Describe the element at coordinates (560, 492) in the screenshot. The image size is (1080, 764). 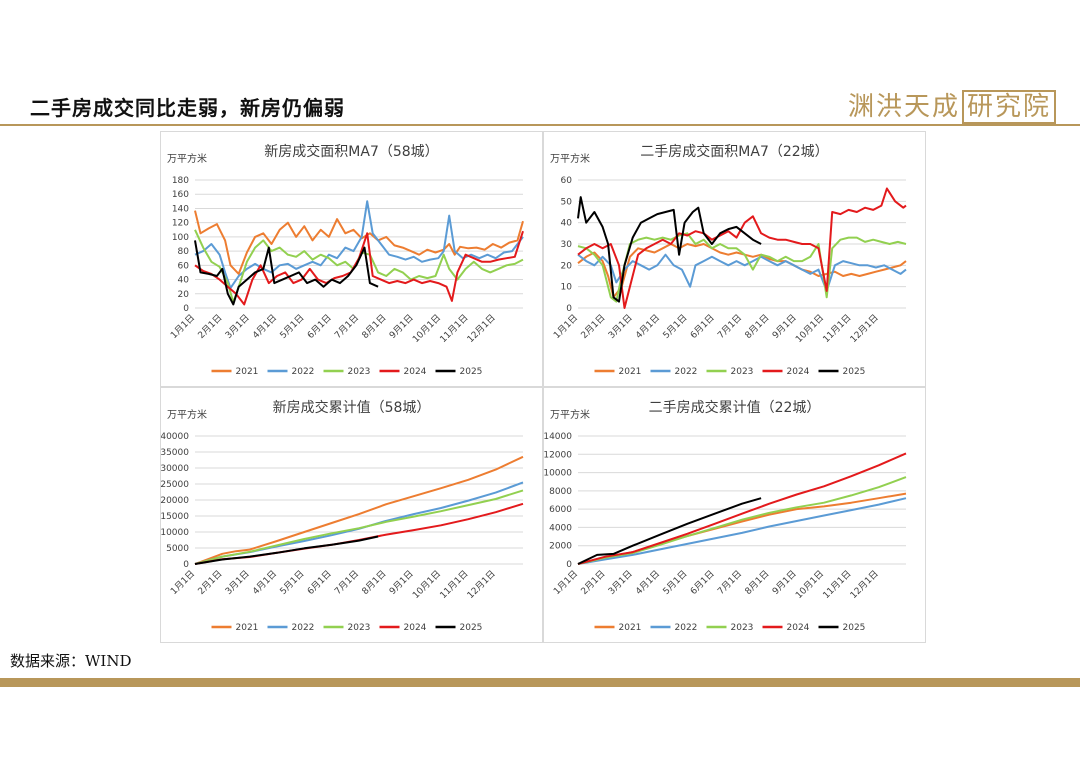
I see `y-tick-label: 8000` at that location.